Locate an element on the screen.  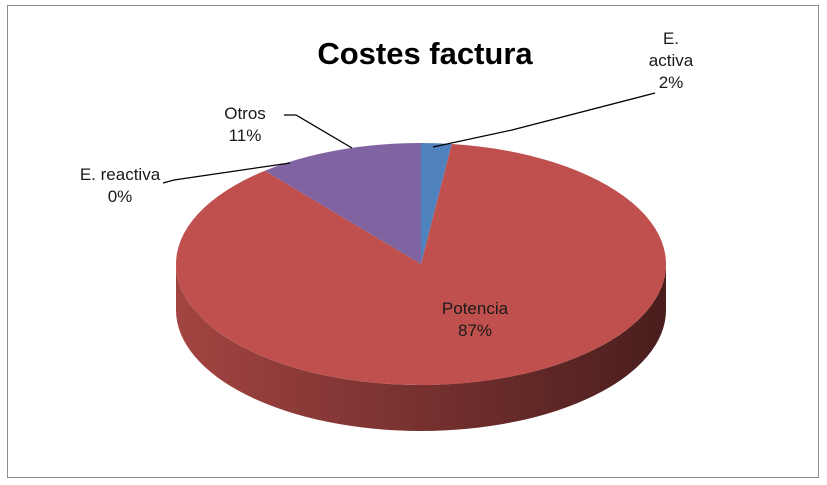
data-label: Potencia 87% is located at coordinates (475, 320).